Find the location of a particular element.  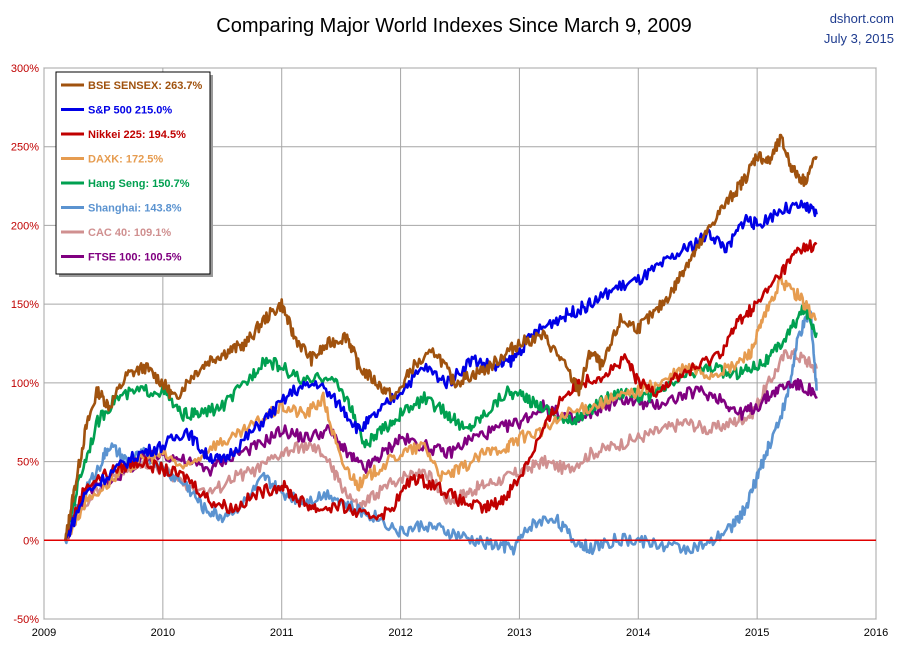

y-tick-label: 150% is located at coordinates (25, 305).